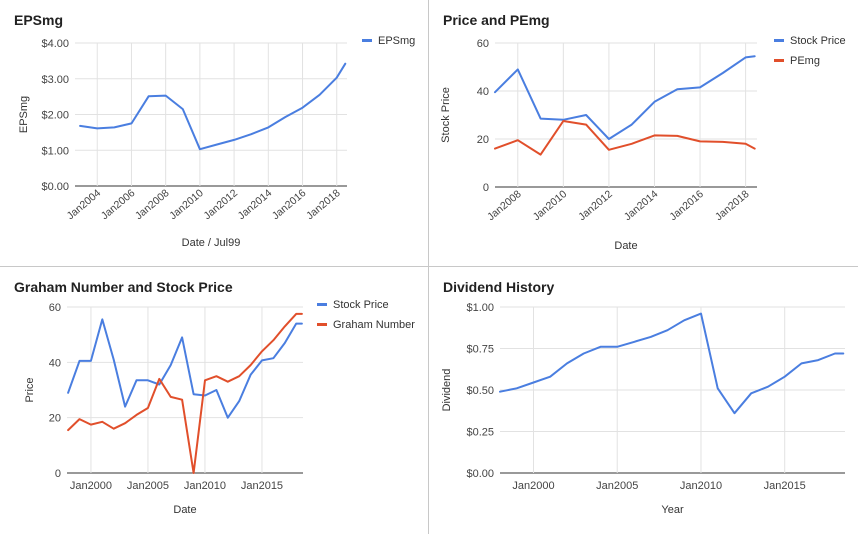 The height and width of the screenshot is (534, 858). I want to click on y-tick-label: $4.00, so click(55, 44).